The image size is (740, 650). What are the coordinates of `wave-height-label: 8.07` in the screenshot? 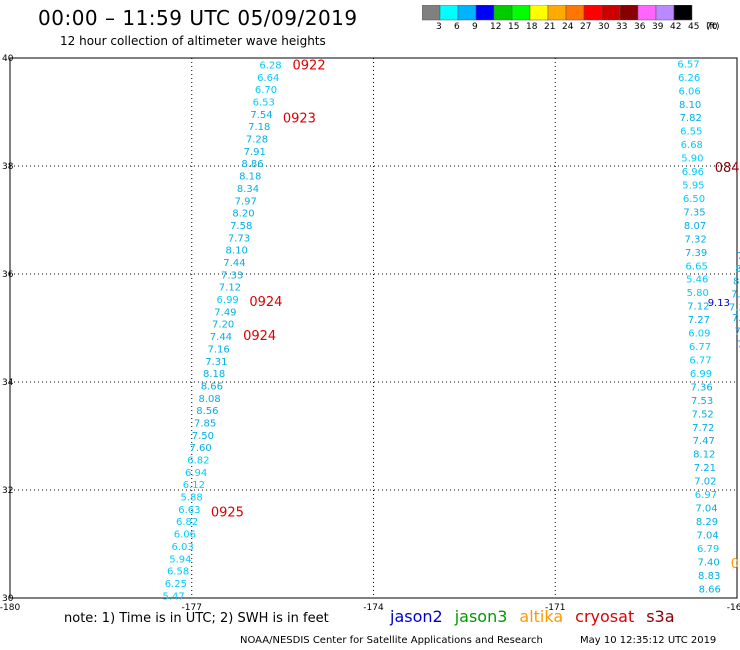 It's located at (695, 226).